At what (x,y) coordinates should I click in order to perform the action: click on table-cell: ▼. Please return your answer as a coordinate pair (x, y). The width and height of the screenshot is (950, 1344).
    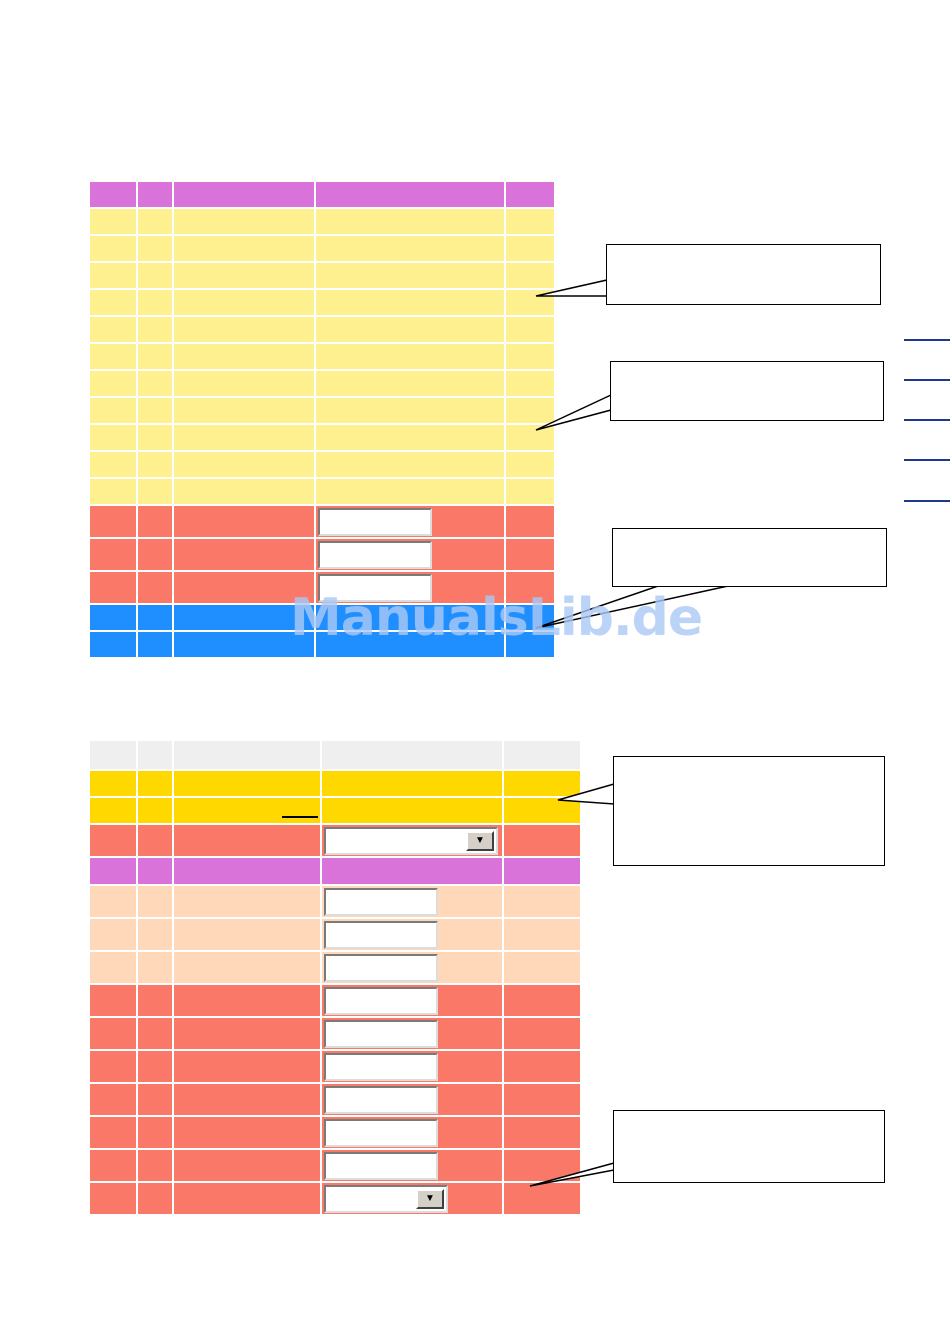
    Looking at the image, I should click on (412, 840).